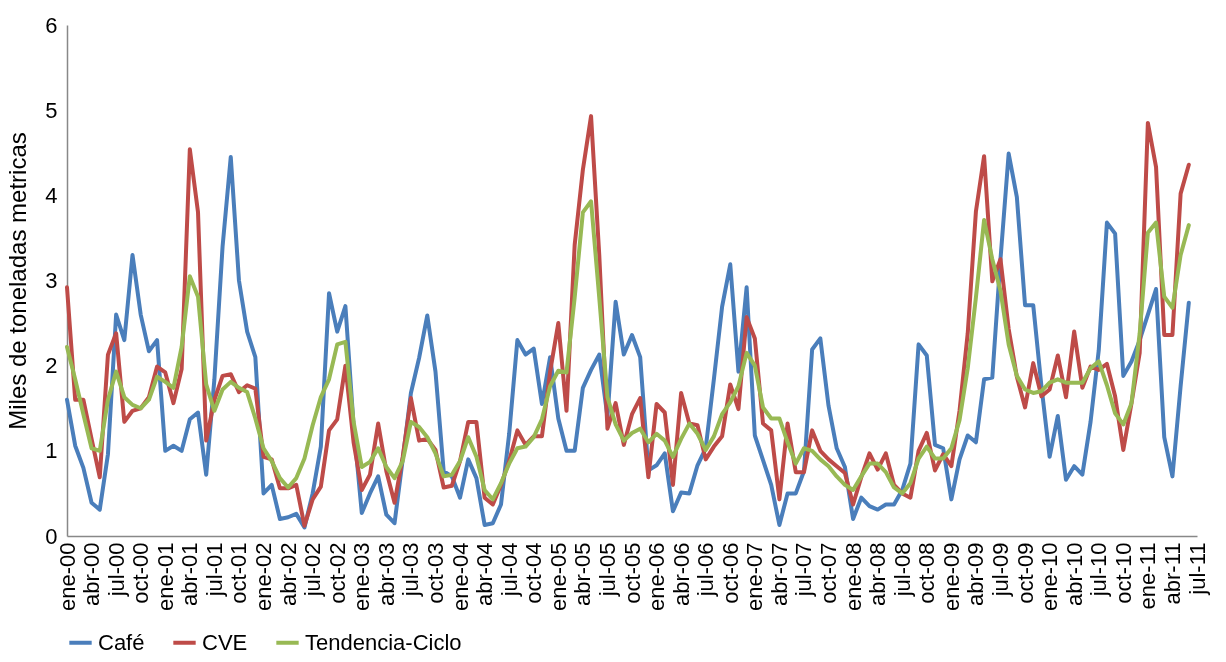 The image size is (1226, 662). I want to click on x-tick-label: oct-01, so click(239, 573).